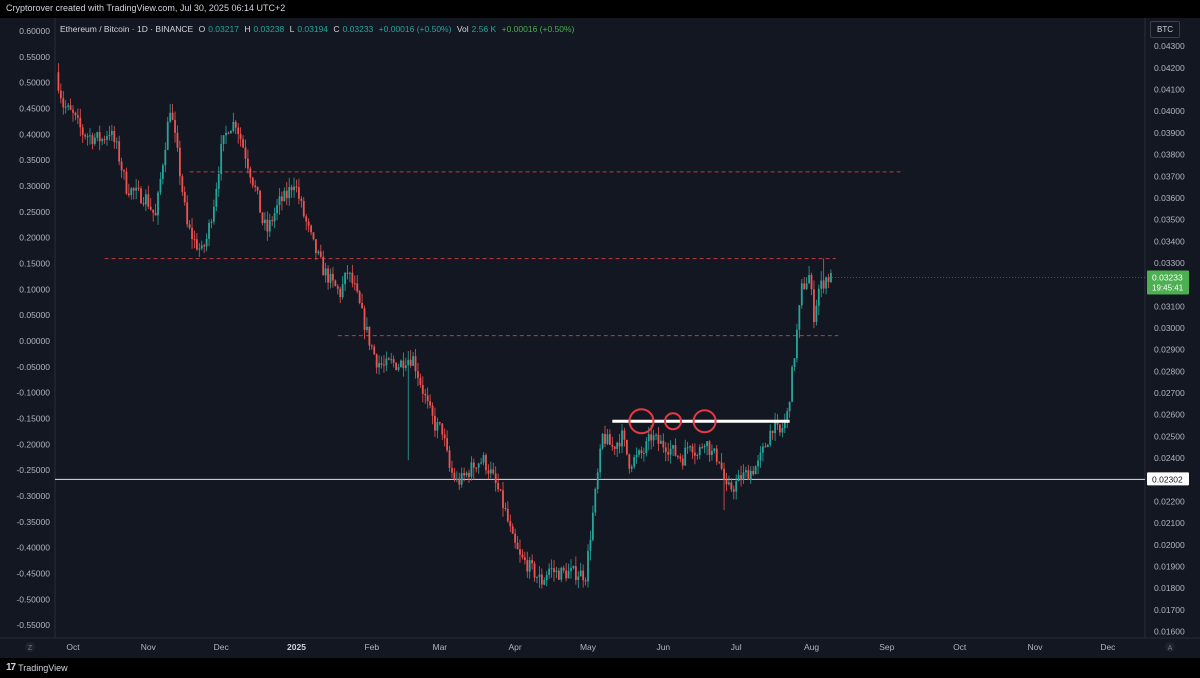  I want to click on open-label: O, so click(202, 29).